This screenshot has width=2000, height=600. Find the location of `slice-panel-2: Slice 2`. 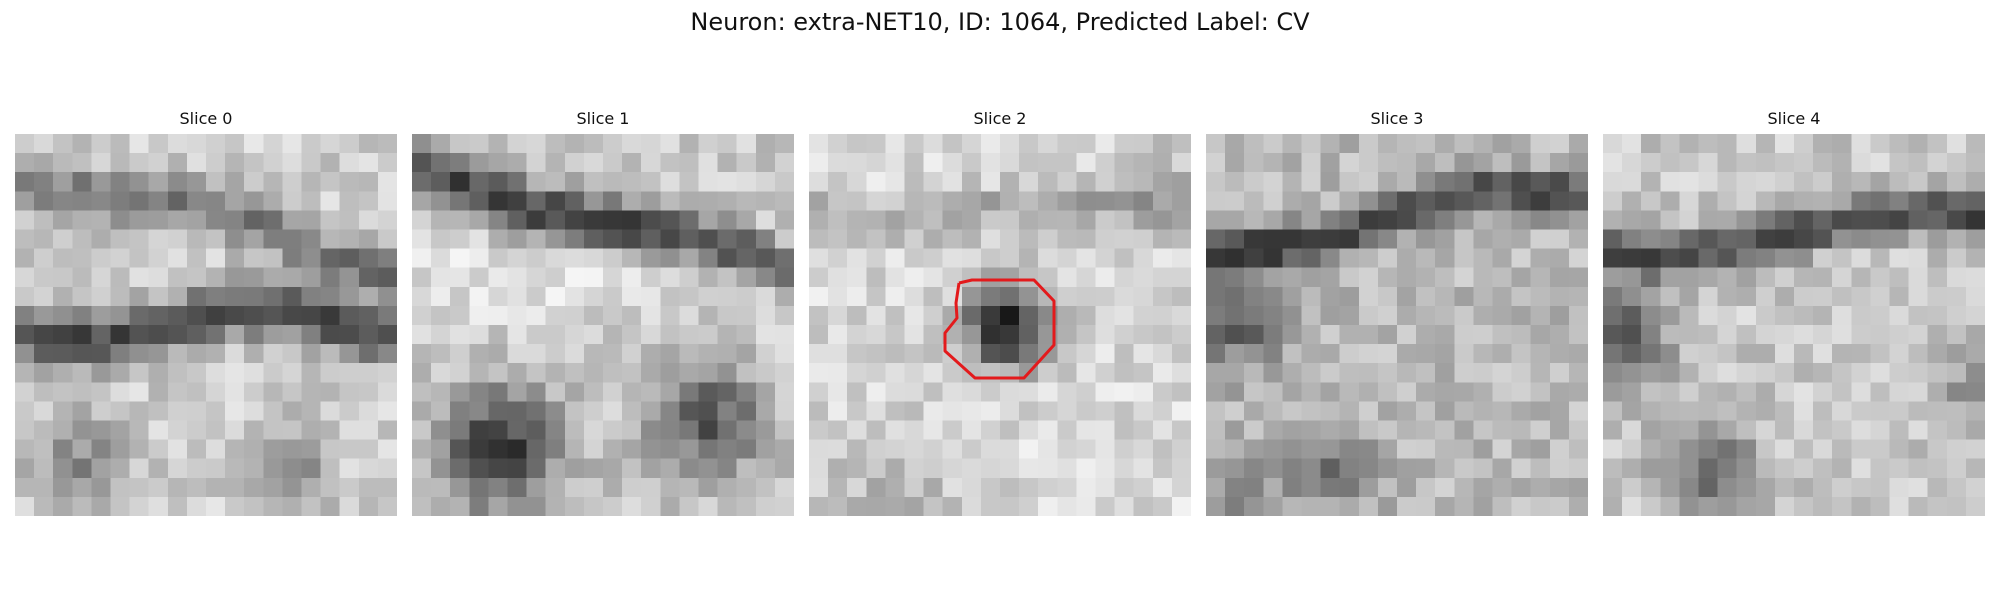

slice-panel-2: Slice 2 is located at coordinates (1000, 312).